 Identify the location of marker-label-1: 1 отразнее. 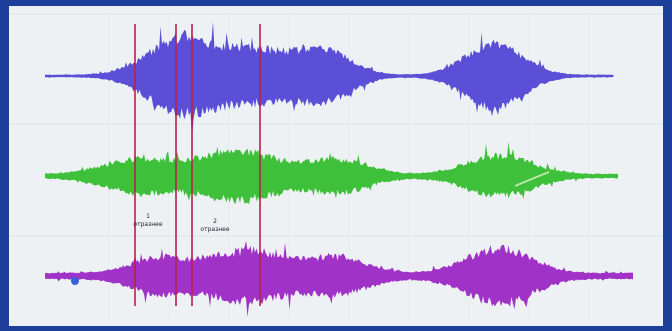
(148, 221).